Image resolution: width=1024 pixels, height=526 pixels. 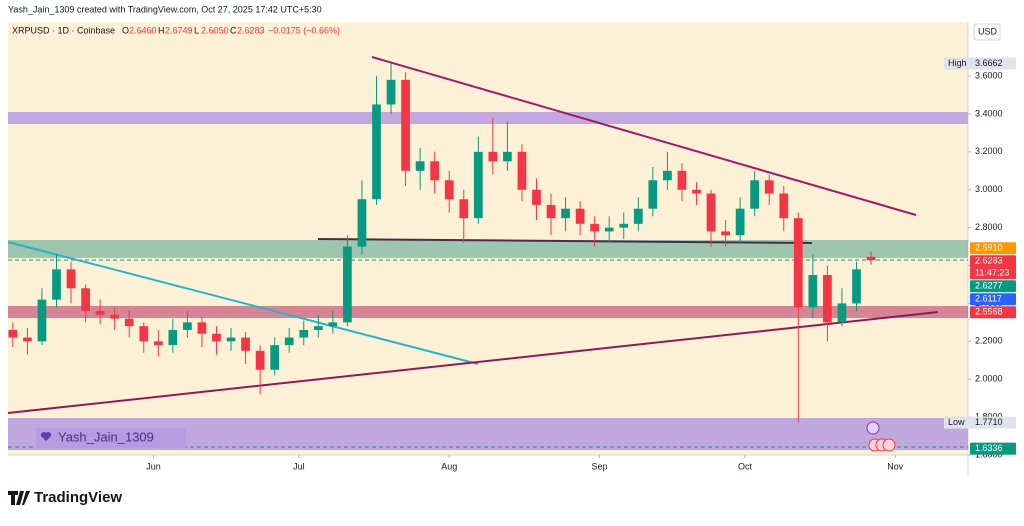 What do you see at coordinates (304, 30) in the screenshot?
I see `change: −0.0175 (−0.66%)` at bounding box center [304, 30].